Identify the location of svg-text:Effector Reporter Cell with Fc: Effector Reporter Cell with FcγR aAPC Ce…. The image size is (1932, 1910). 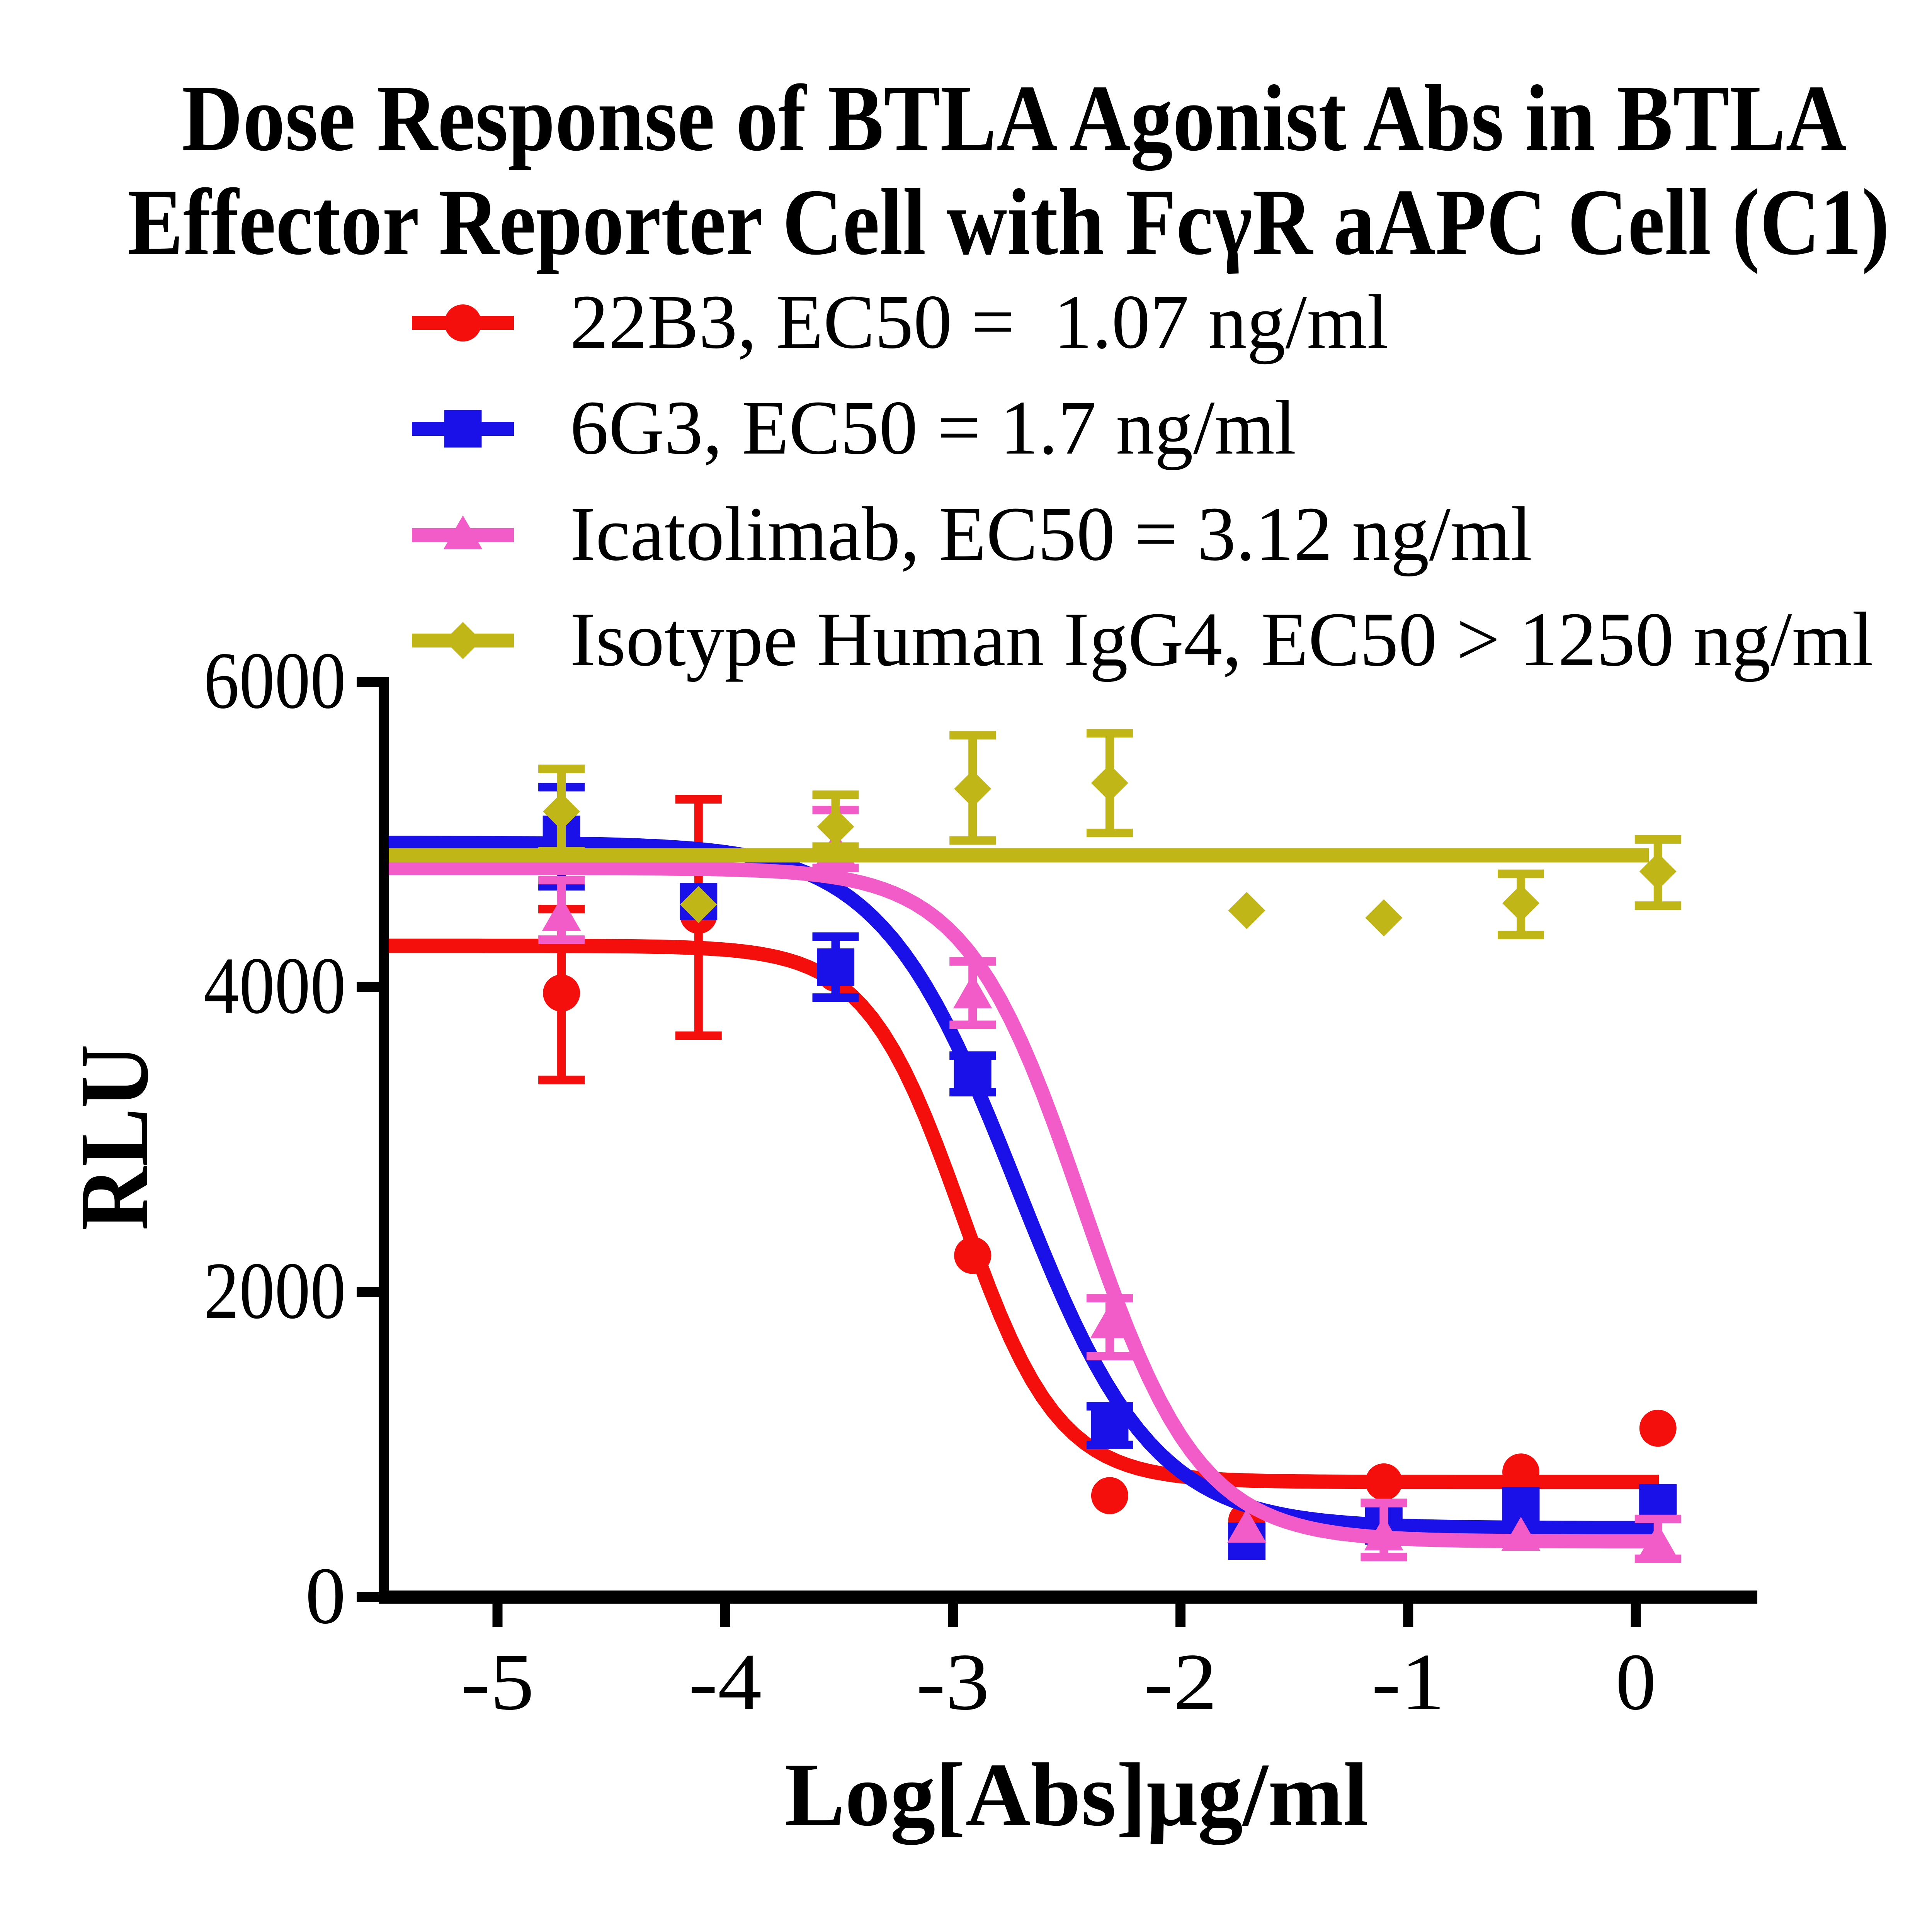
(1008, 222).